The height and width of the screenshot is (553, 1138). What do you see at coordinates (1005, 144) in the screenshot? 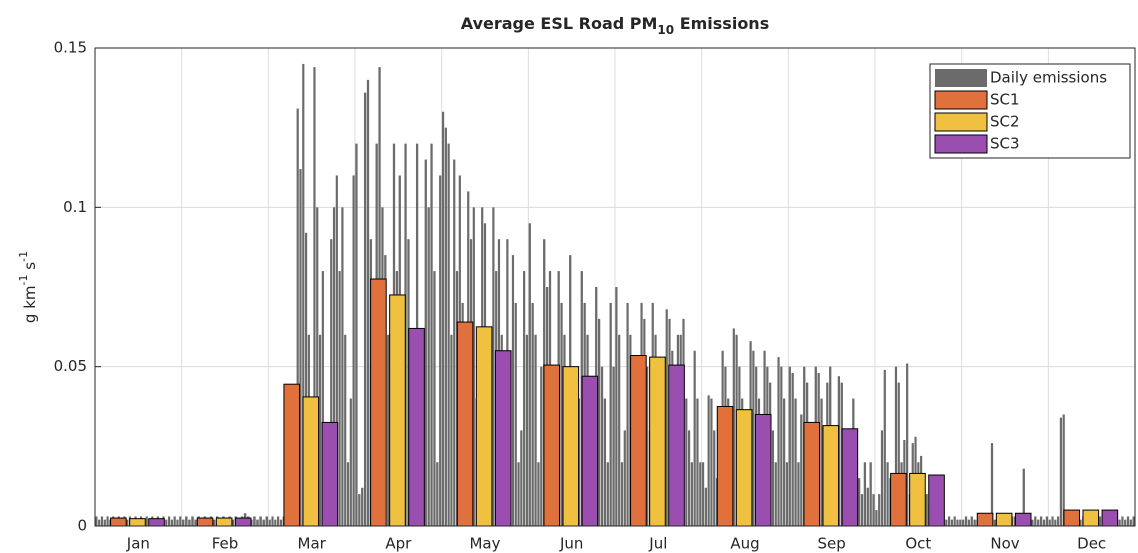
I see `legend-label: SC3` at bounding box center [1005, 144].